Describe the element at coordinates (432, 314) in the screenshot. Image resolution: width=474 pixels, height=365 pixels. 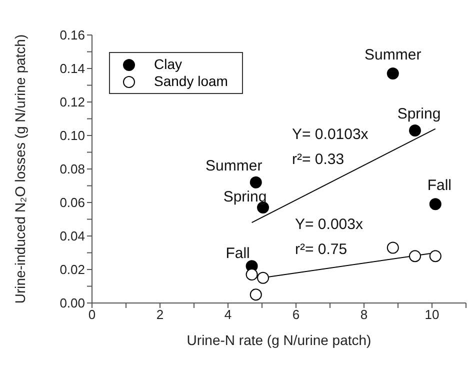
I see `x-tick-label: 10` at that location.